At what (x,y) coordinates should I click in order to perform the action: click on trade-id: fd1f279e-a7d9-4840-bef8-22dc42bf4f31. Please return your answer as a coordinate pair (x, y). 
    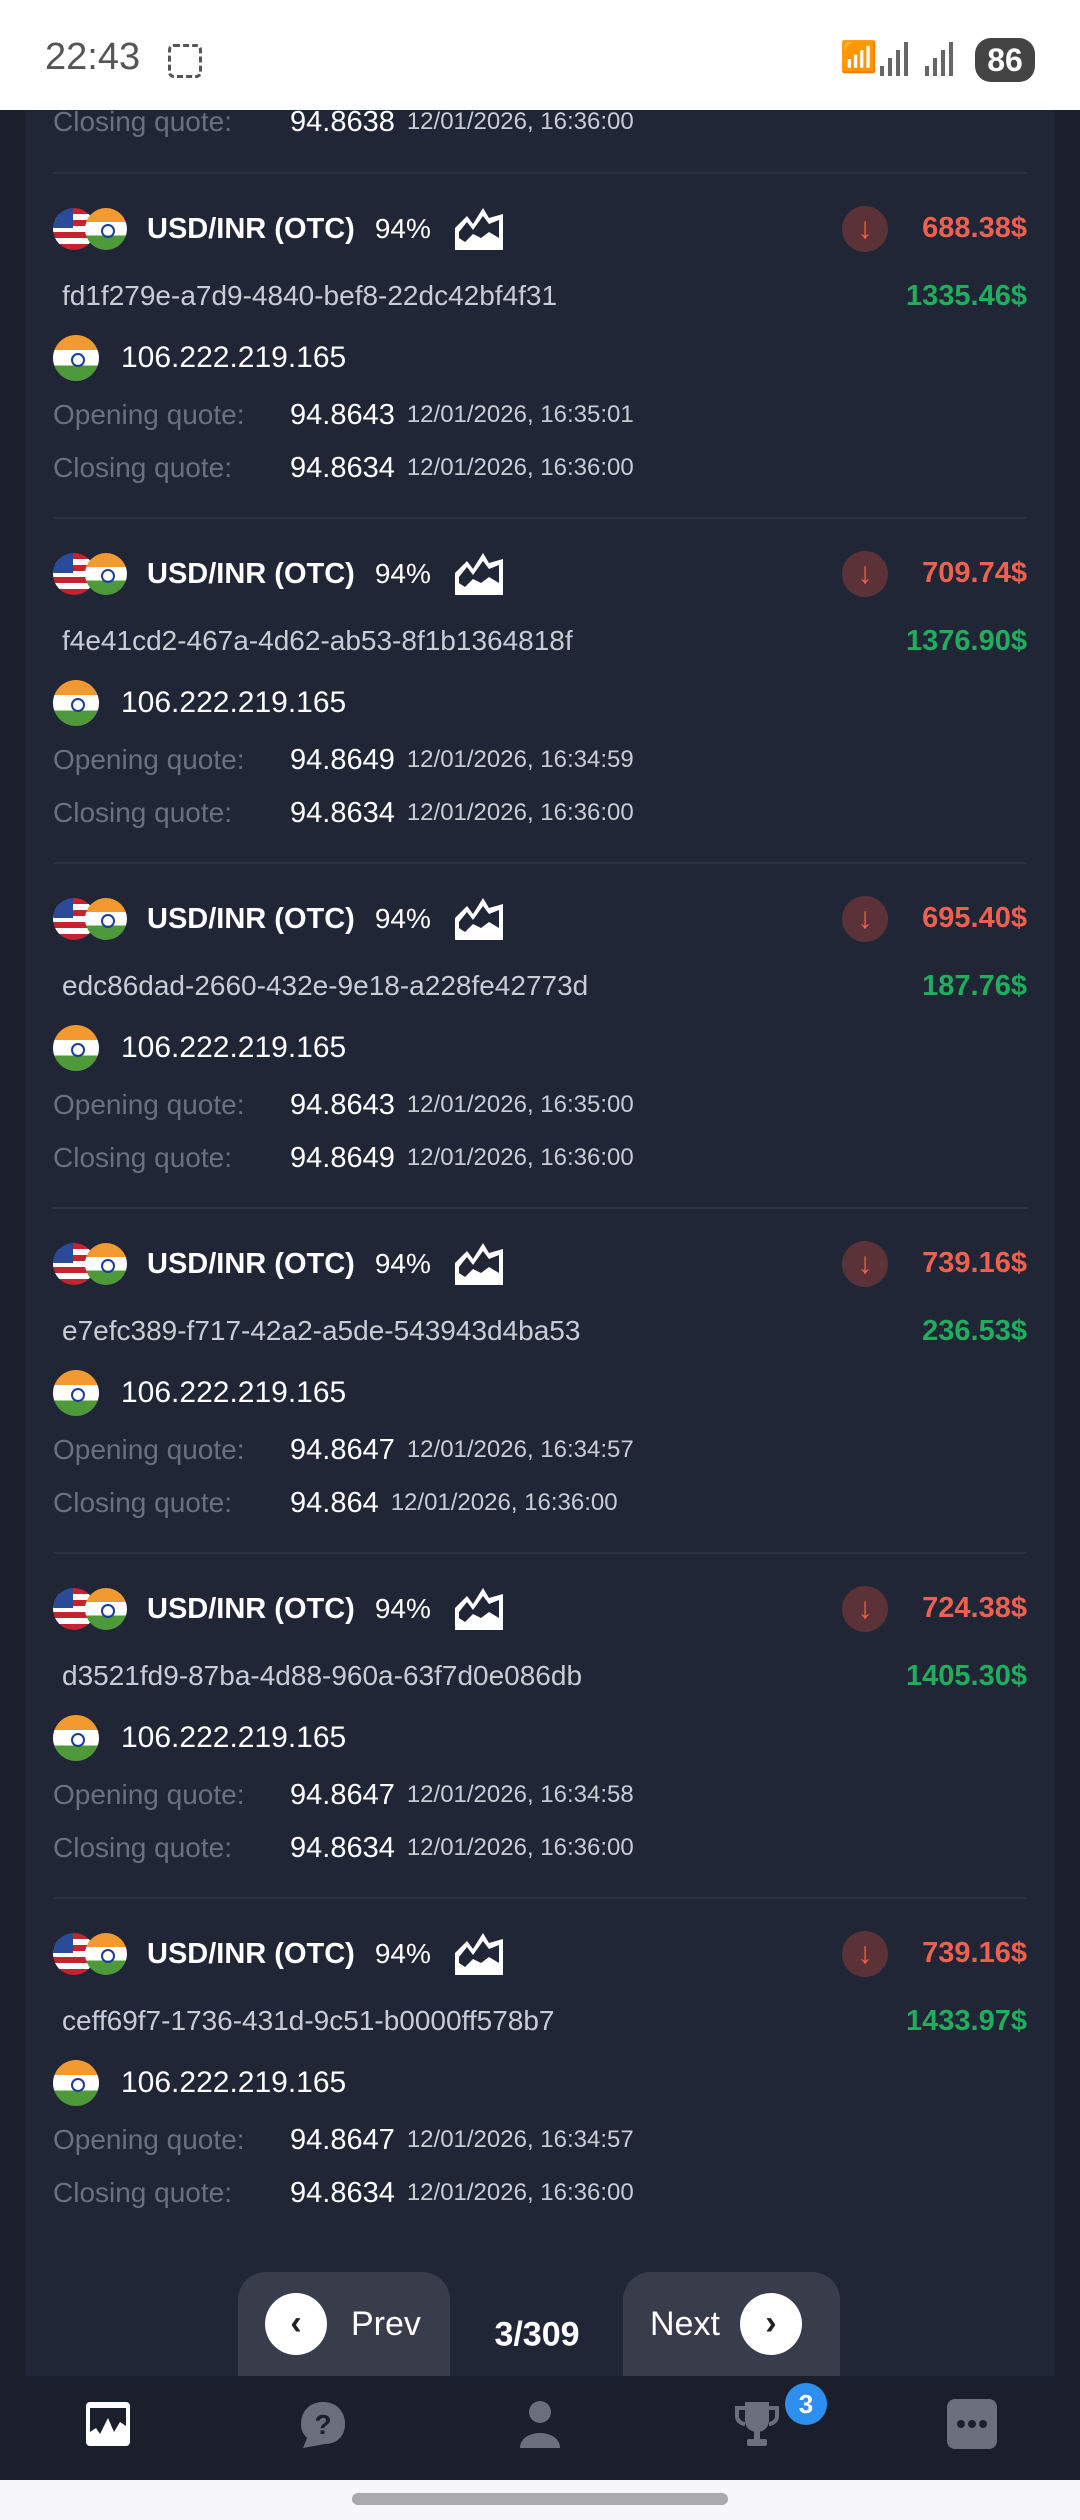
    Looking at the image, I should click on (310, 295).